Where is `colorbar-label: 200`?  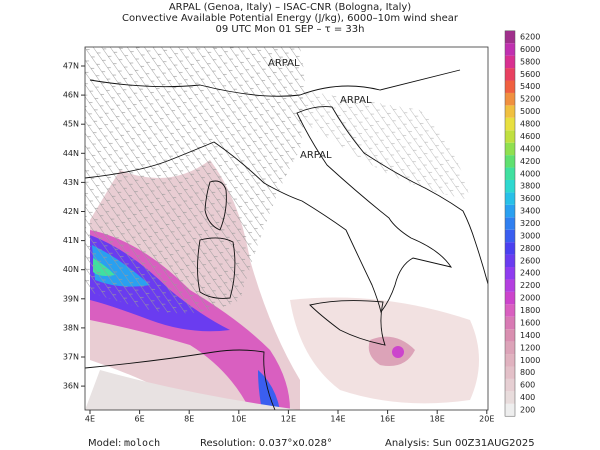 colorbar-label: 200 is located at coordinates (527, 410).